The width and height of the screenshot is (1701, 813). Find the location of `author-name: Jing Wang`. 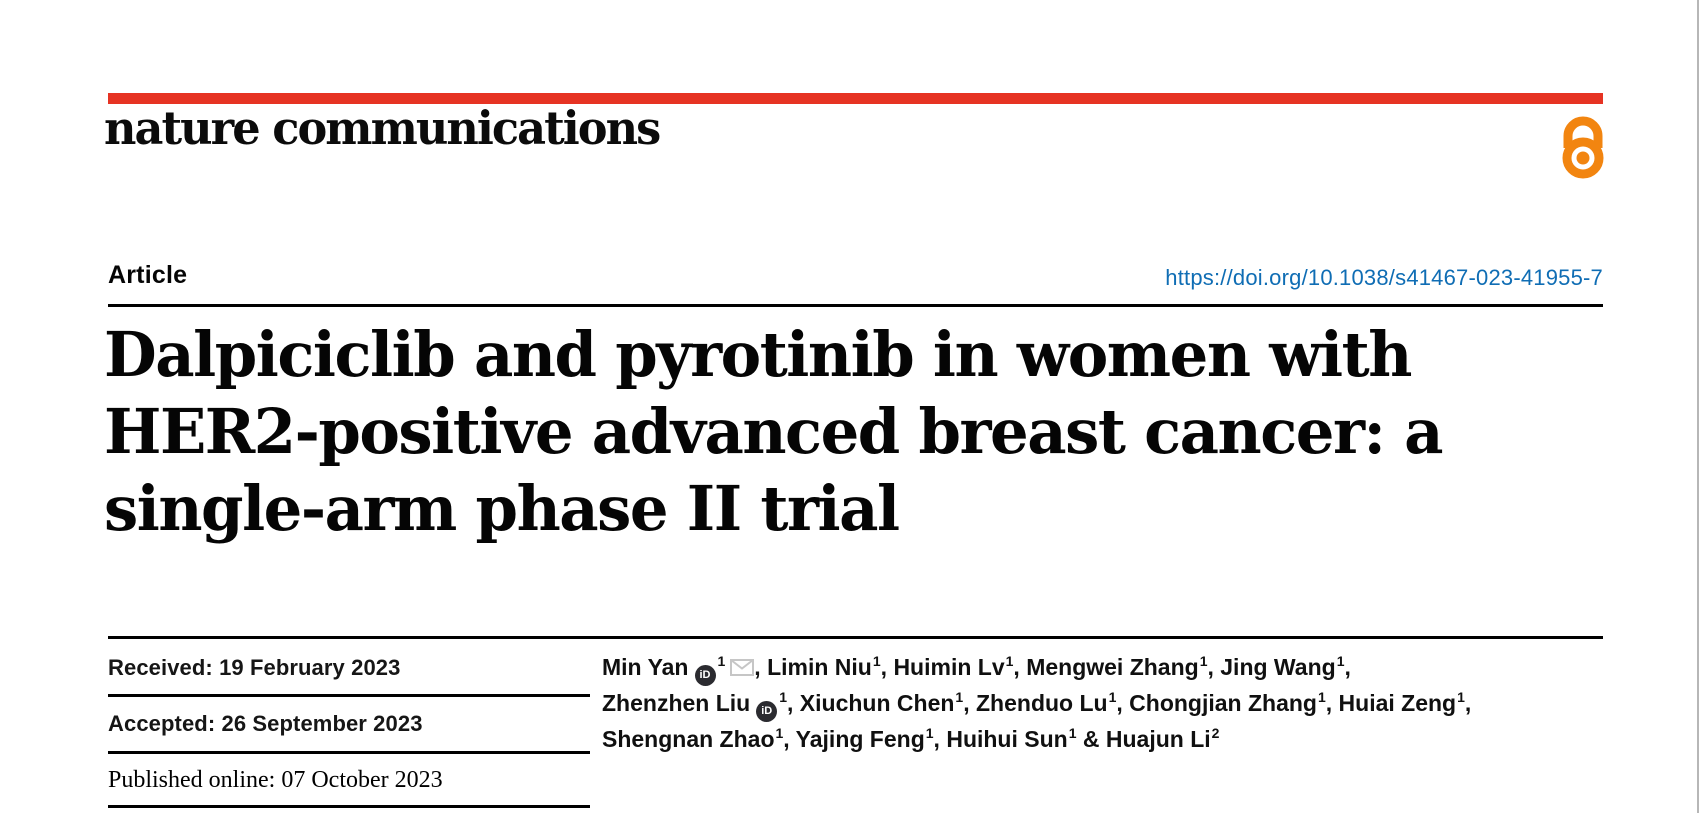

author-name: Jing Wang is located at coordinates (1278, 667).